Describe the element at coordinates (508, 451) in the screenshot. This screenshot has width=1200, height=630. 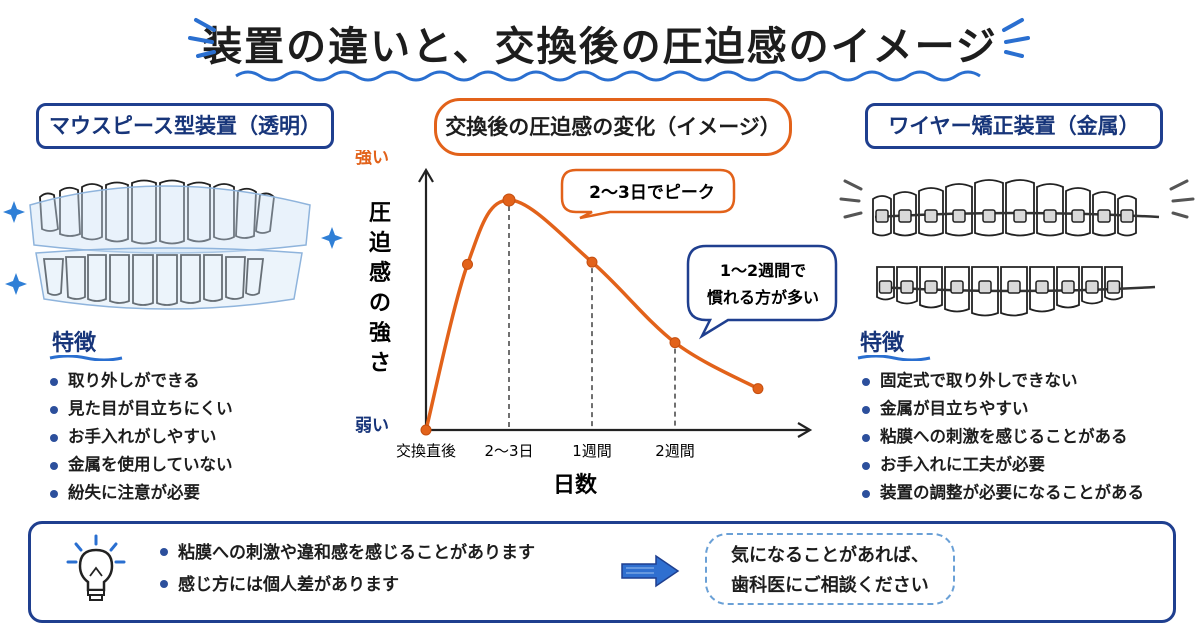
I see `x-tick-label: 2〜3日` at that location.